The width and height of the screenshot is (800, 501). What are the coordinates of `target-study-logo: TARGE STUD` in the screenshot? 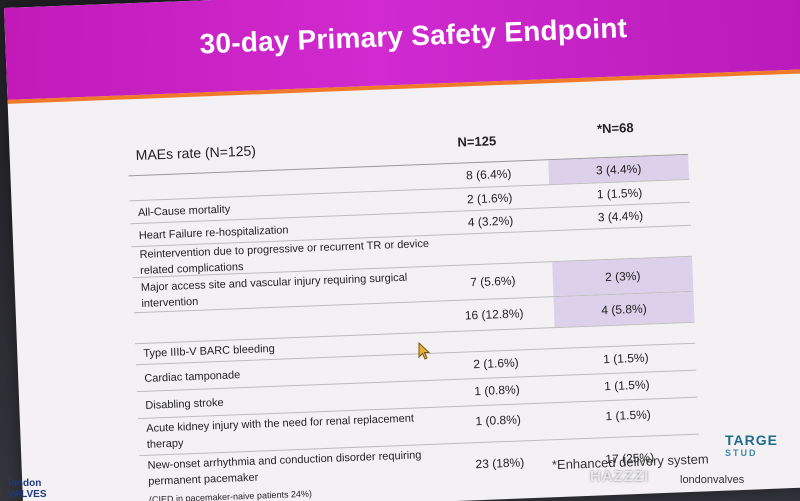 It's located at (751, 445).